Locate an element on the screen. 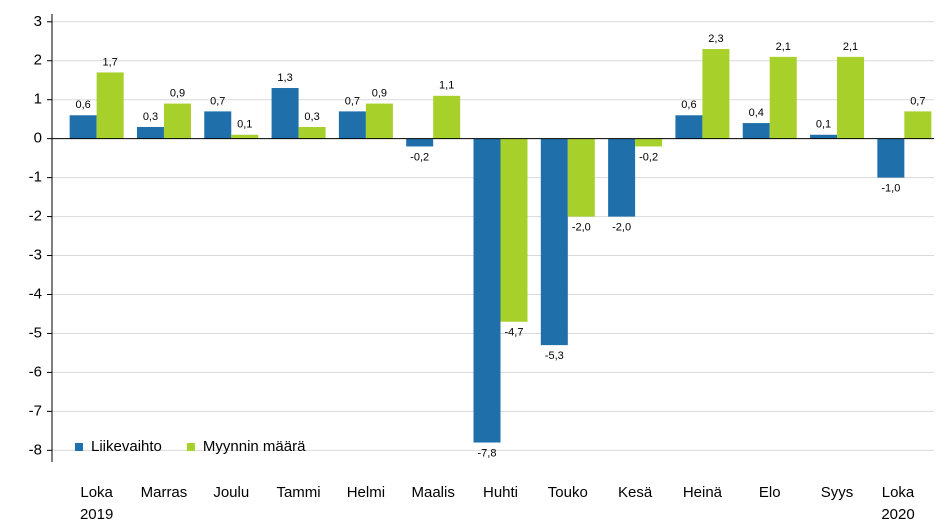 This screenshot has height=524, width=938. value-label: -7,8 is located at coordinates (487, 453).